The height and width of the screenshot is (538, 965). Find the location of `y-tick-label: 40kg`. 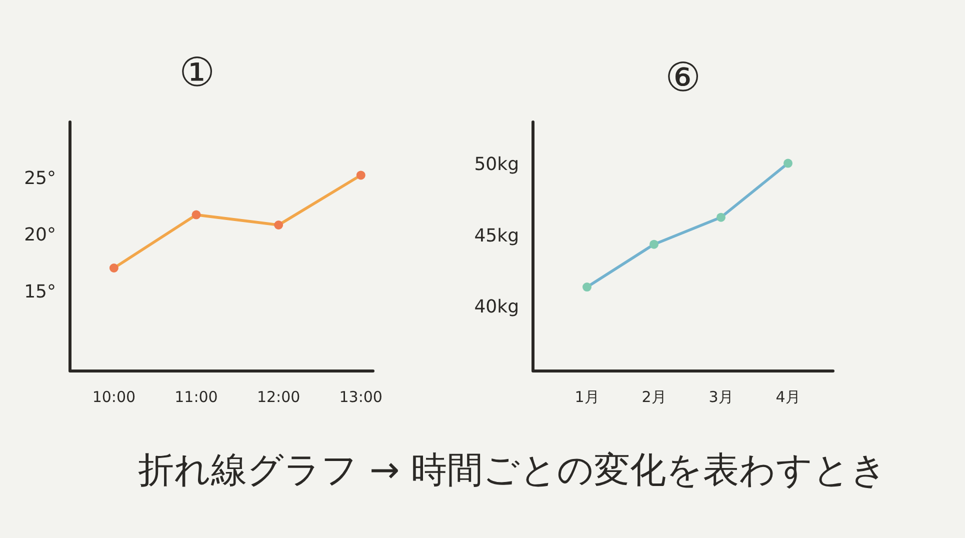

y-tick-label: 40kg is located at coordinates (496, 307).